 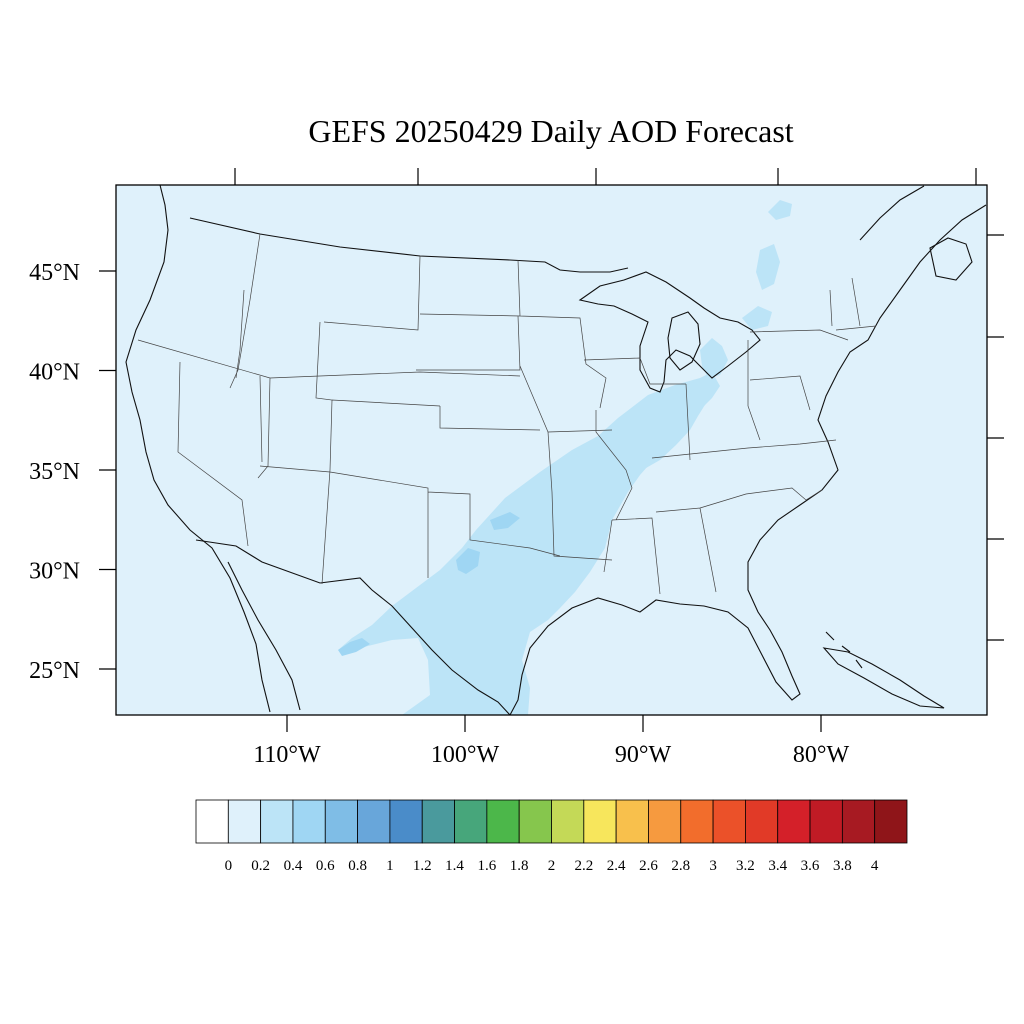 What do you see at coordinates (551, 741) in the screenshot?
I see `longitude-axis: 110°W 100°W 90°W 80°W` at bounding box center [551, 741].